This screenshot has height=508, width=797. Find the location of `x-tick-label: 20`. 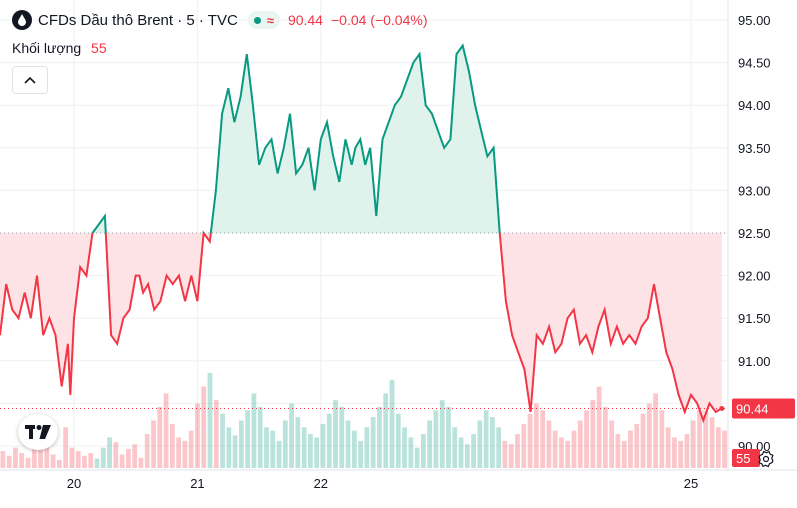

x-tick-label: 20 is located at coordinates (74, 483).